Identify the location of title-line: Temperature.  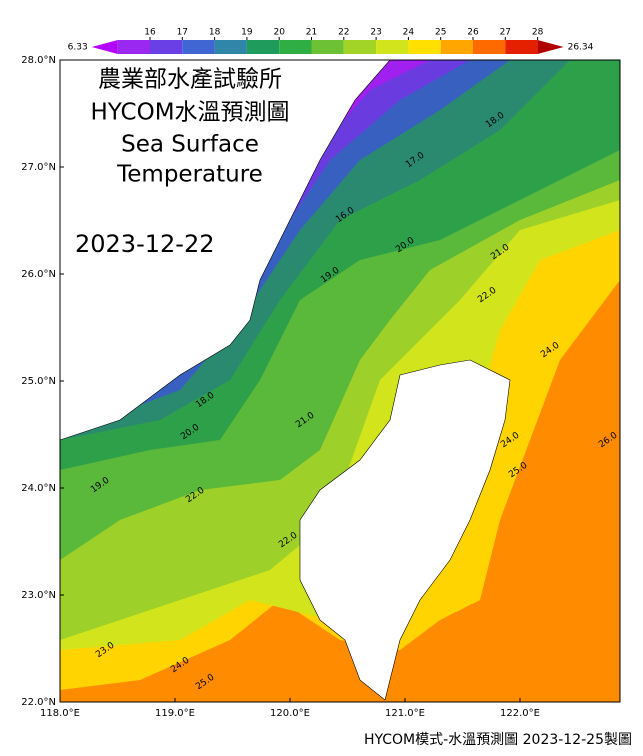
(189, 175).